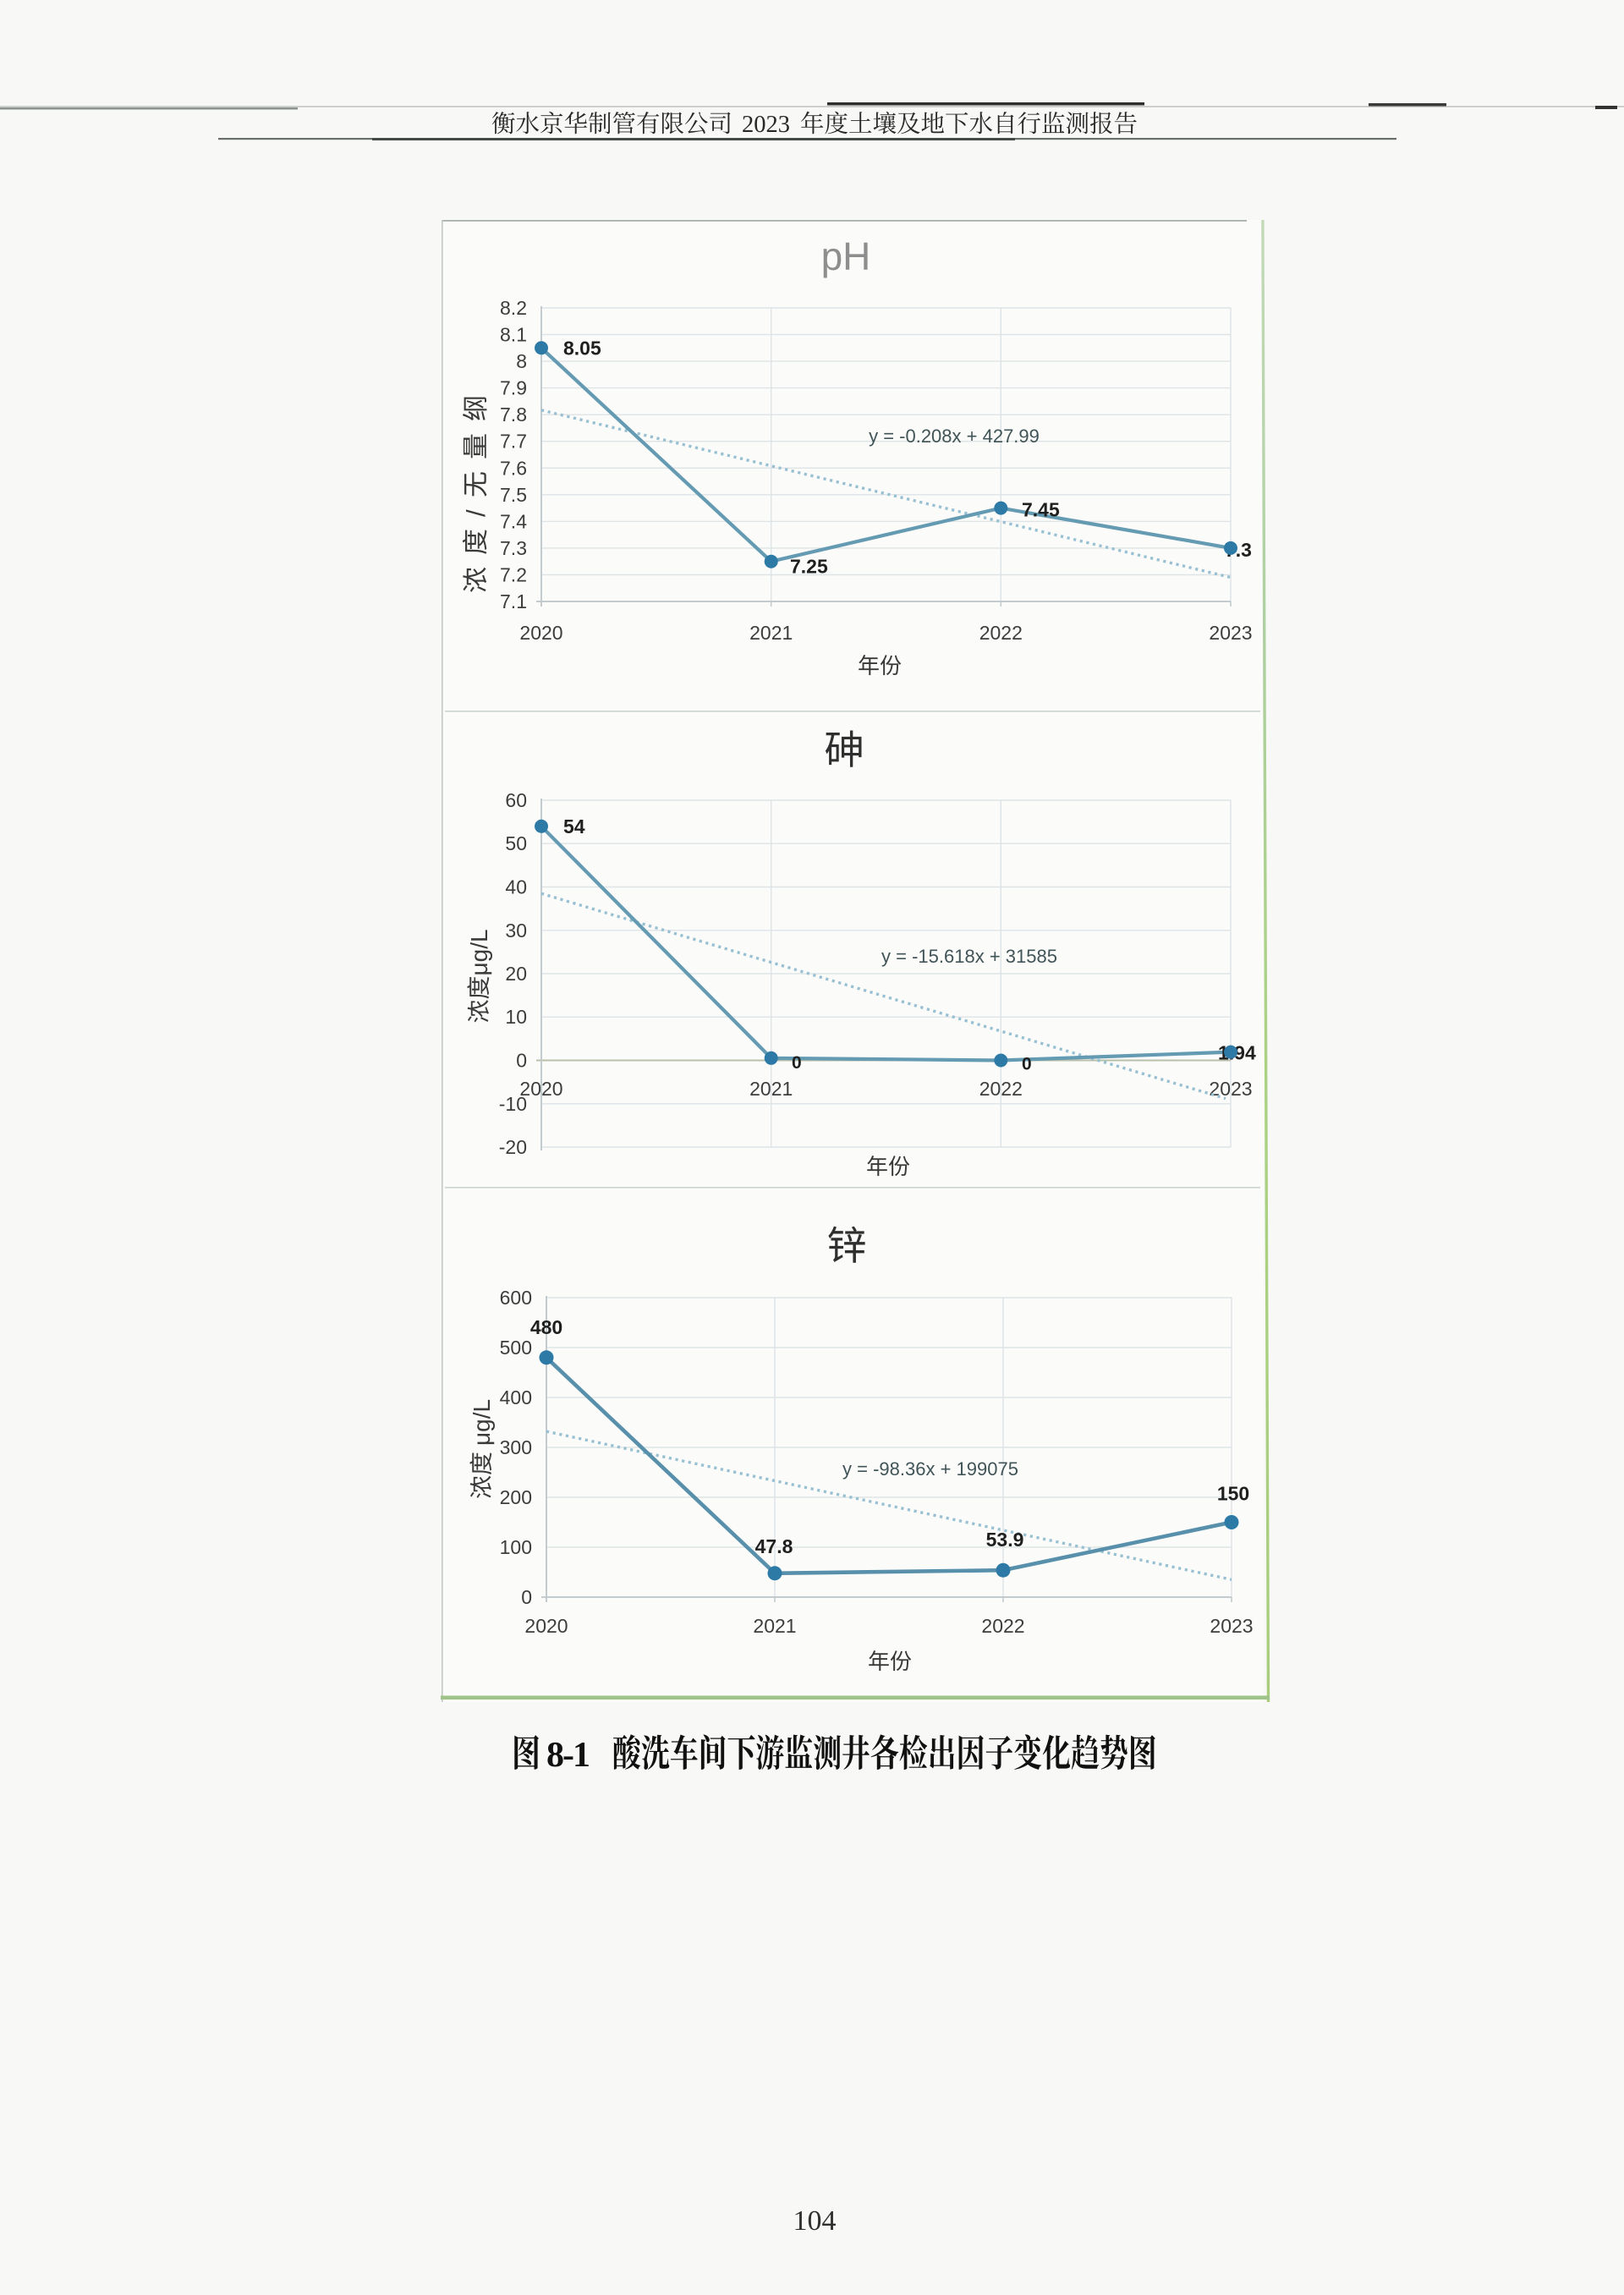 Image resolution: width=1624 pixels, height=2295 pixels. I want to click on svg-text: -20, so click(513, 1147).